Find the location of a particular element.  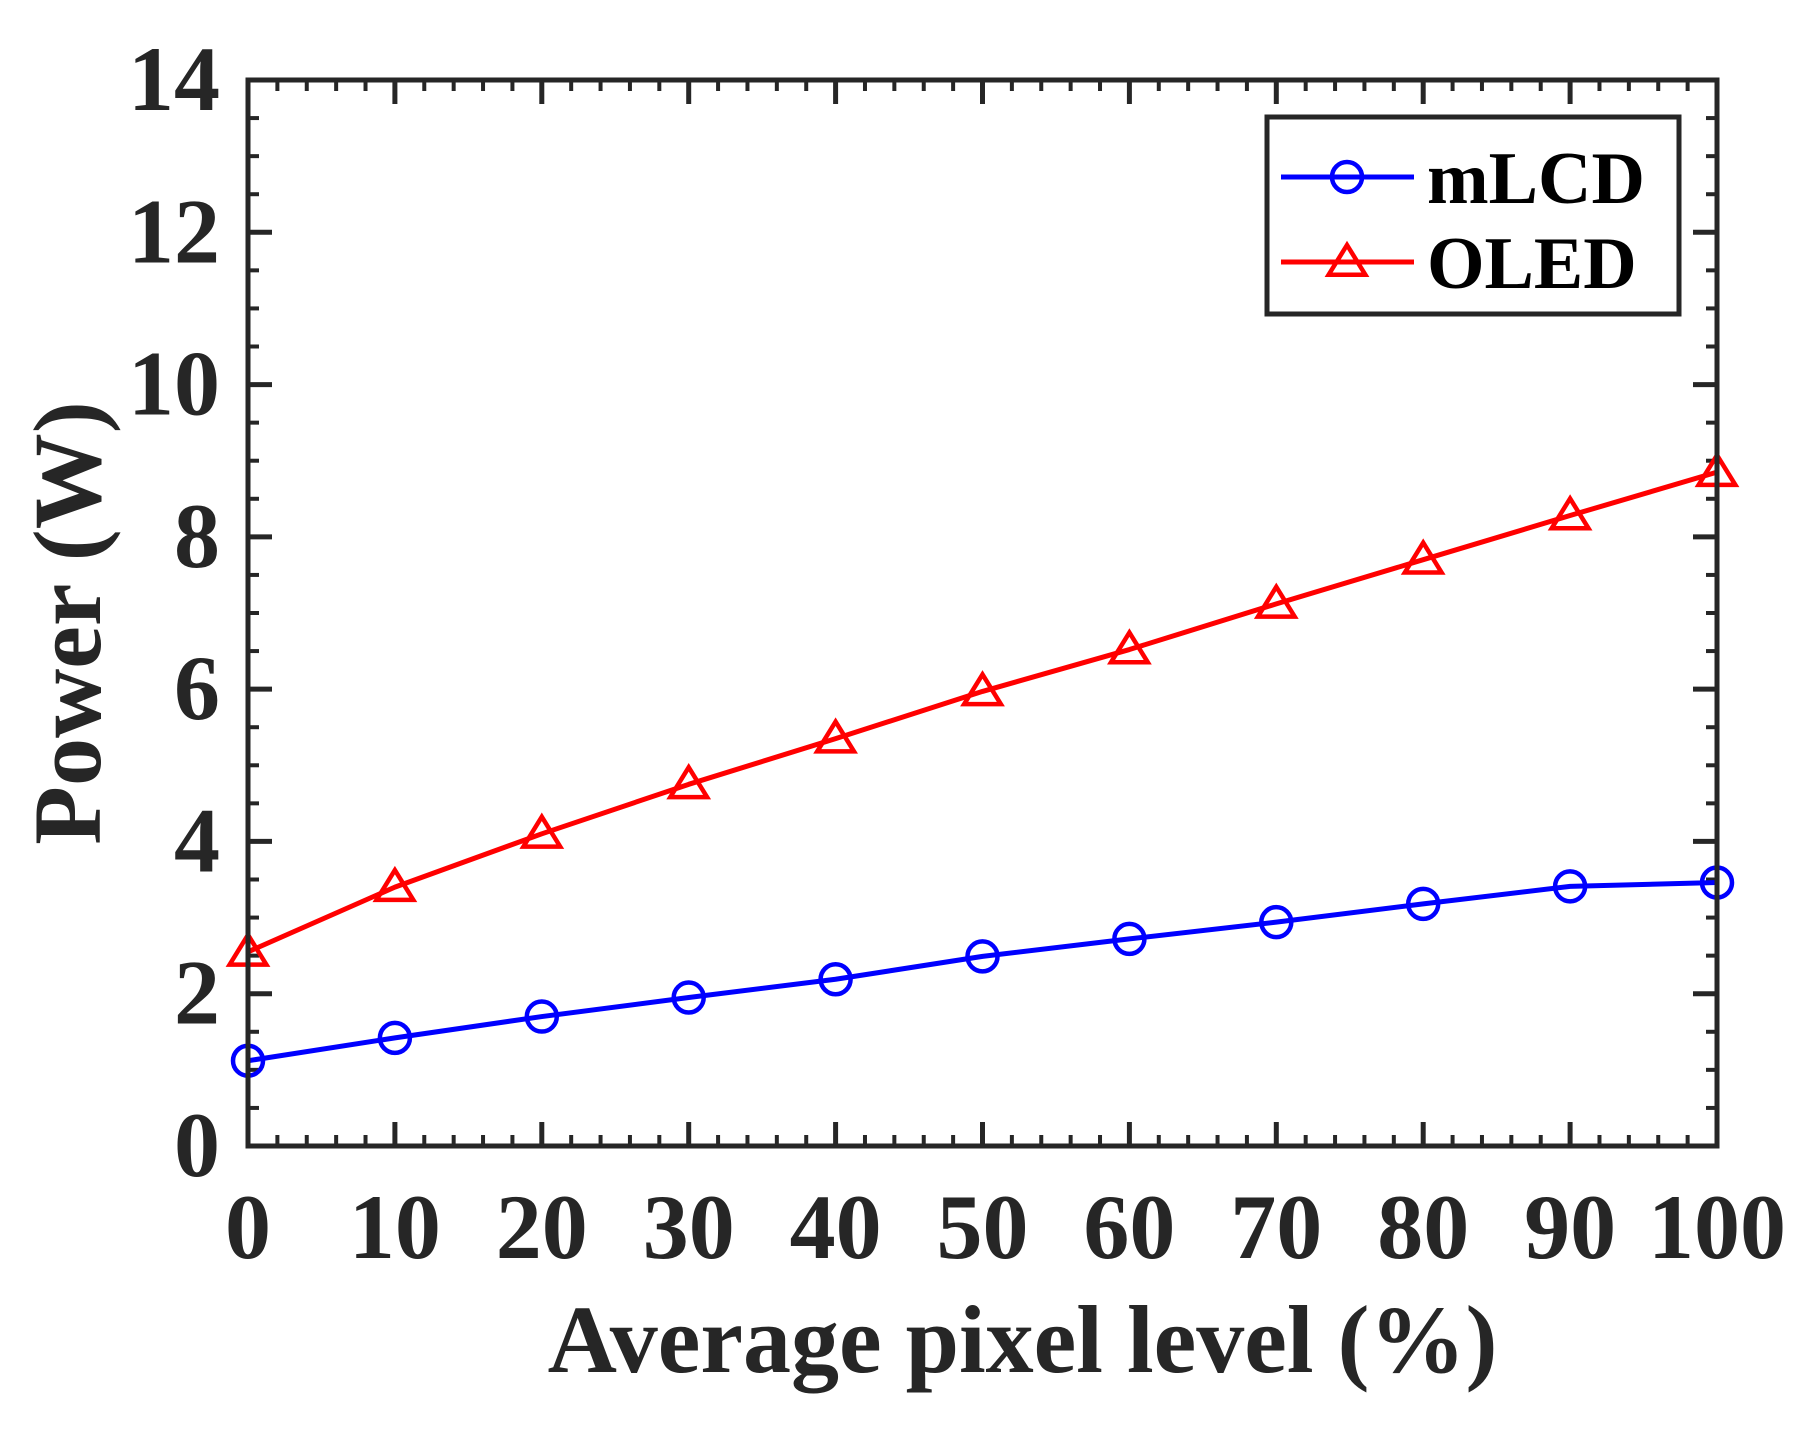

y-tick-label: 12 is located at coordinates (174, 231).